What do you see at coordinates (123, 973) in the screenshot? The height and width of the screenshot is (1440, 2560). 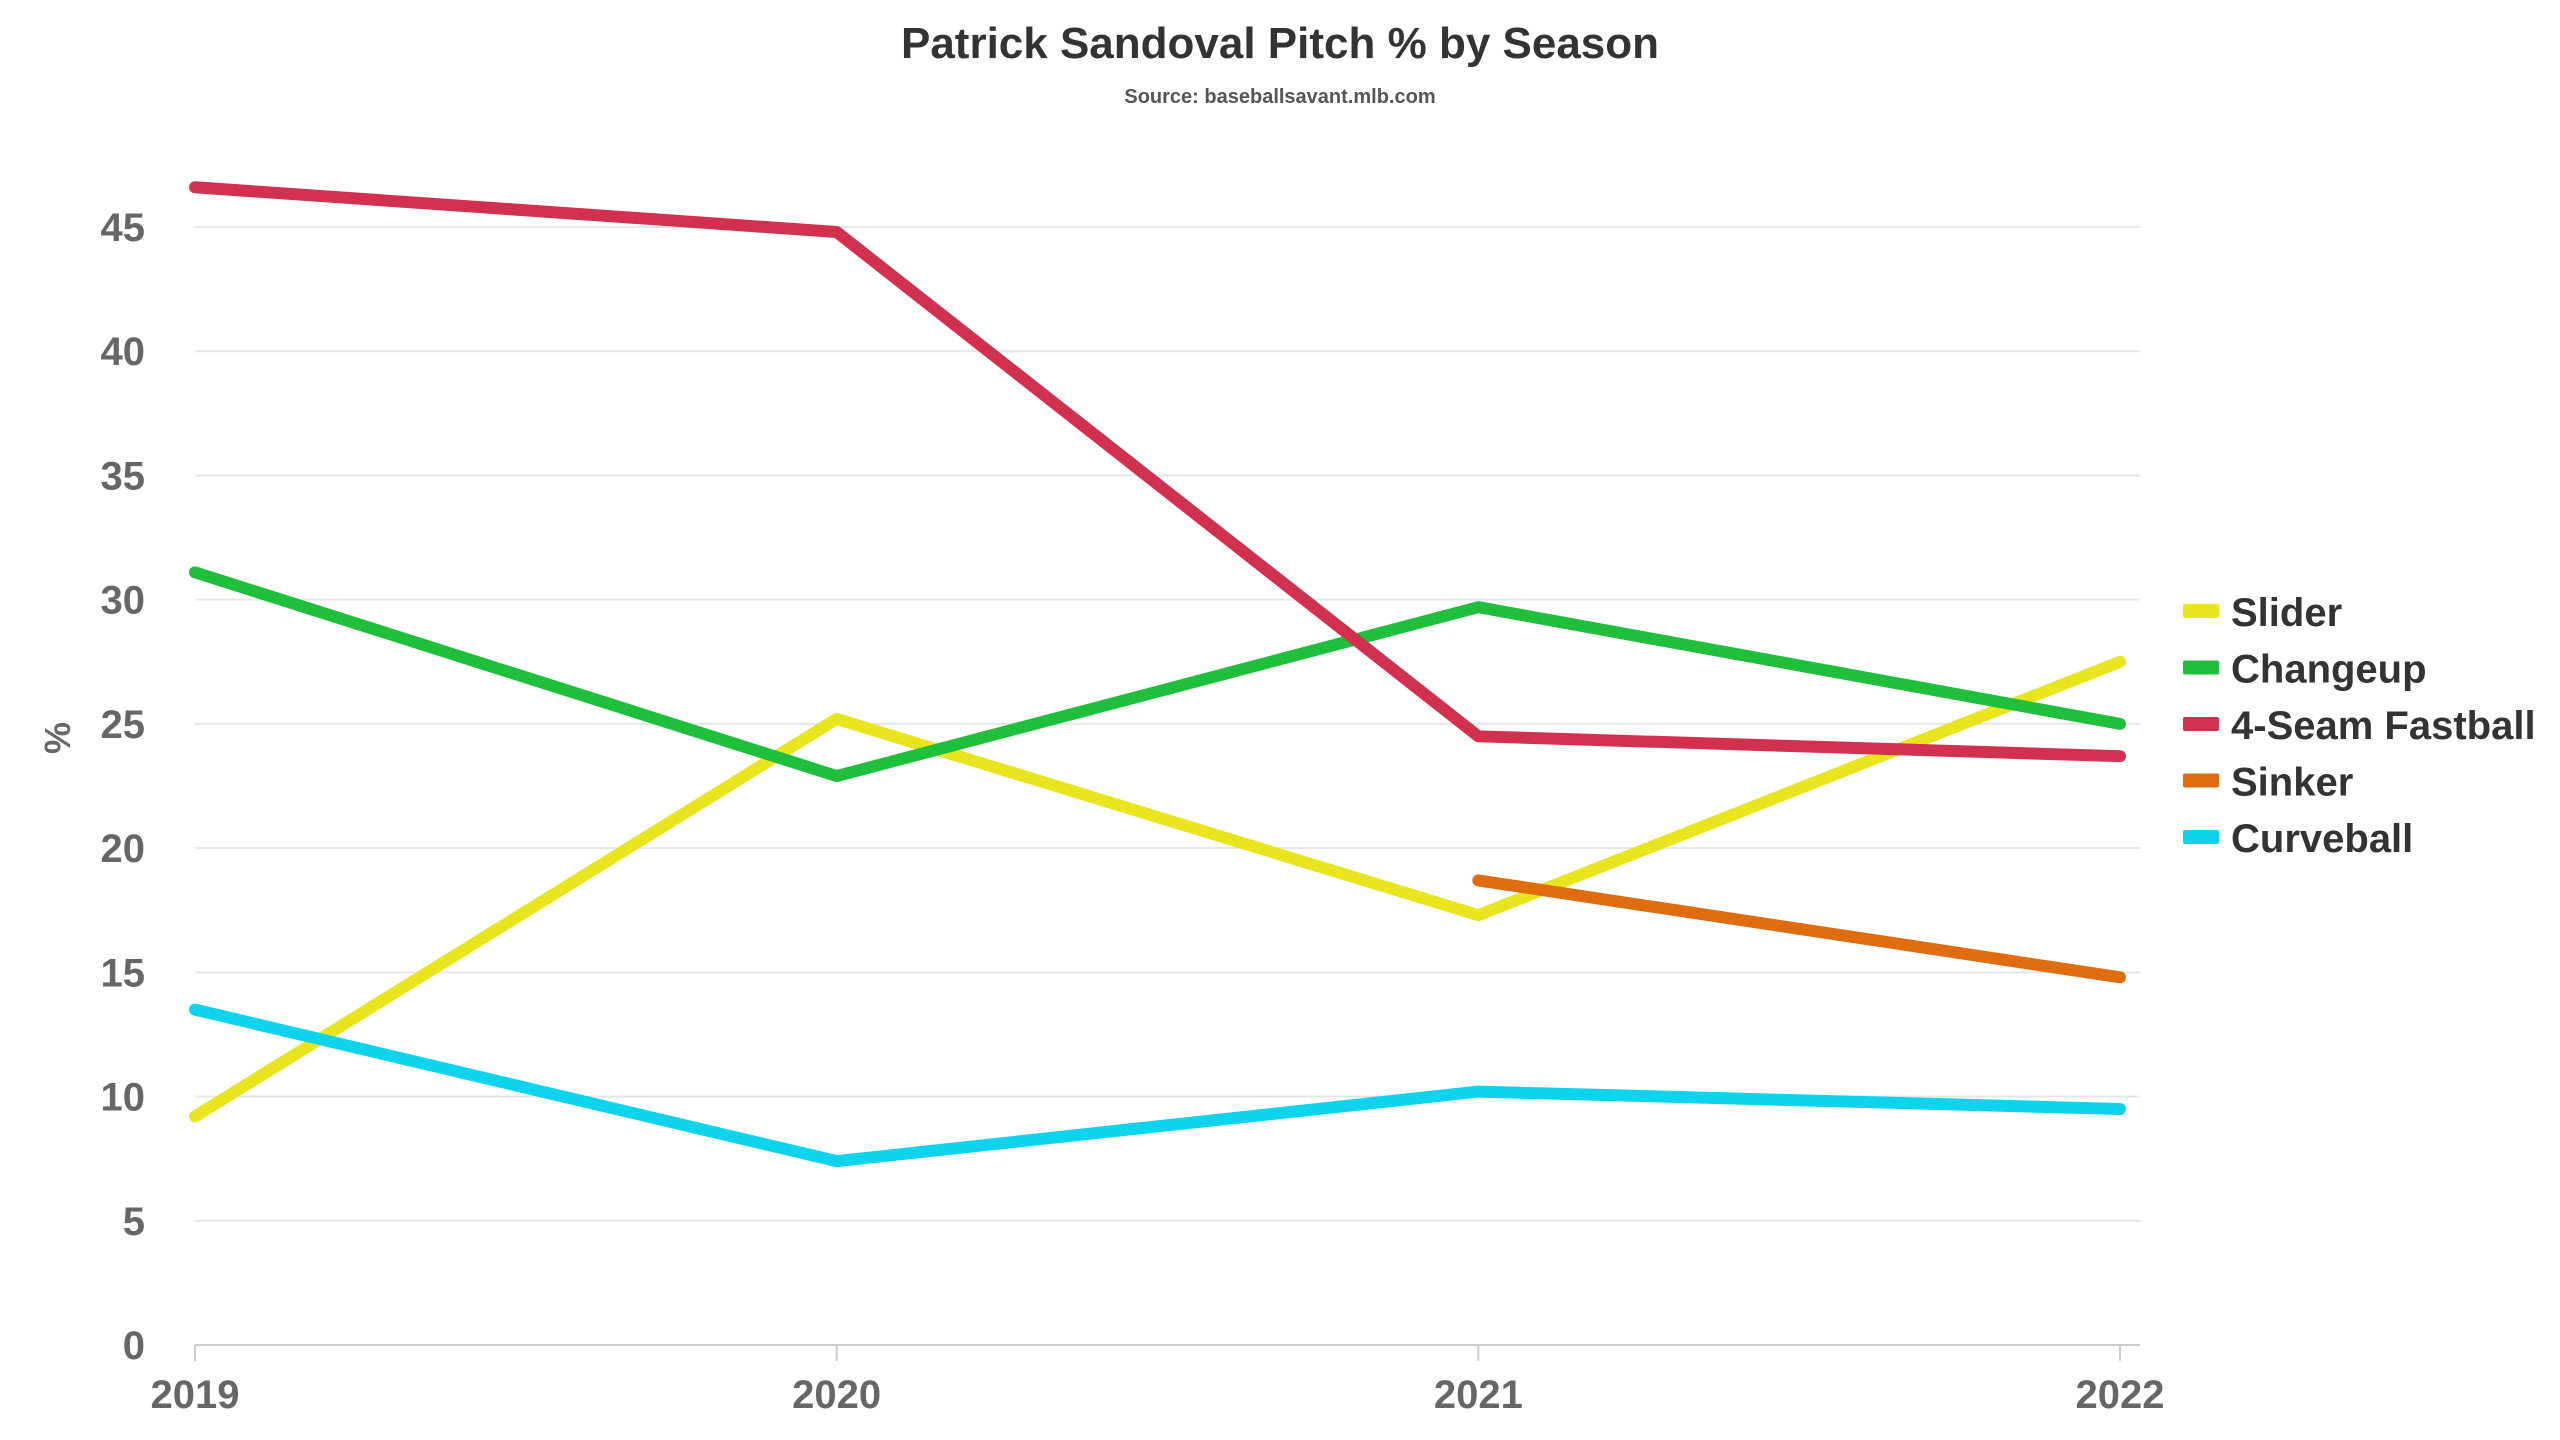 I see `y-tick-label: 15` at bounding box center [123, 973].